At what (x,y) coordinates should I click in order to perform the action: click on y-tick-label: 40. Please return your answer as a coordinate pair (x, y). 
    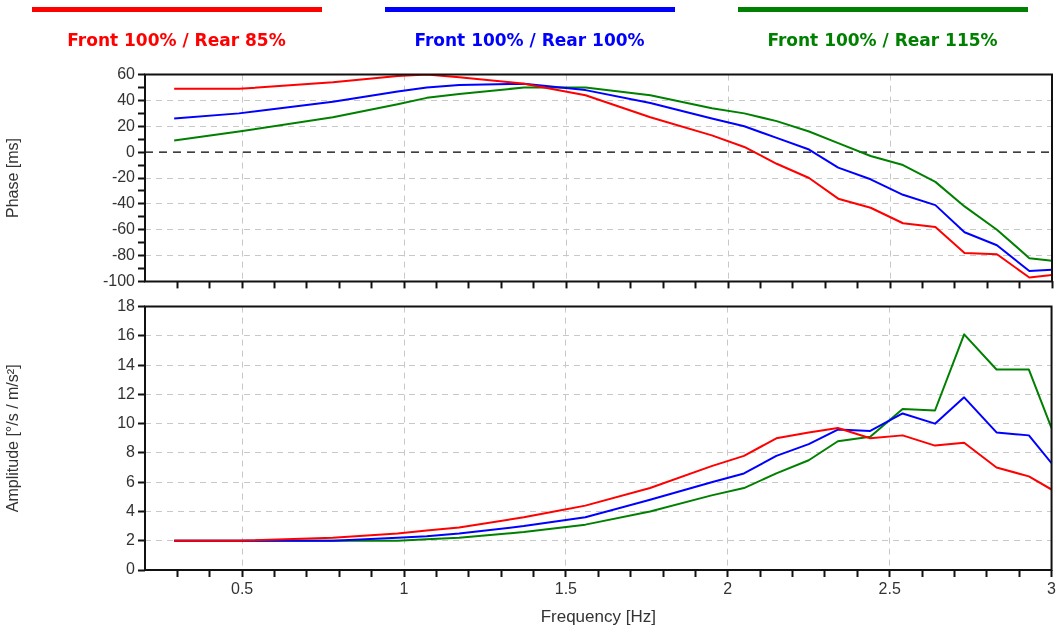
    Looking at the image, I should click on (126, 99).